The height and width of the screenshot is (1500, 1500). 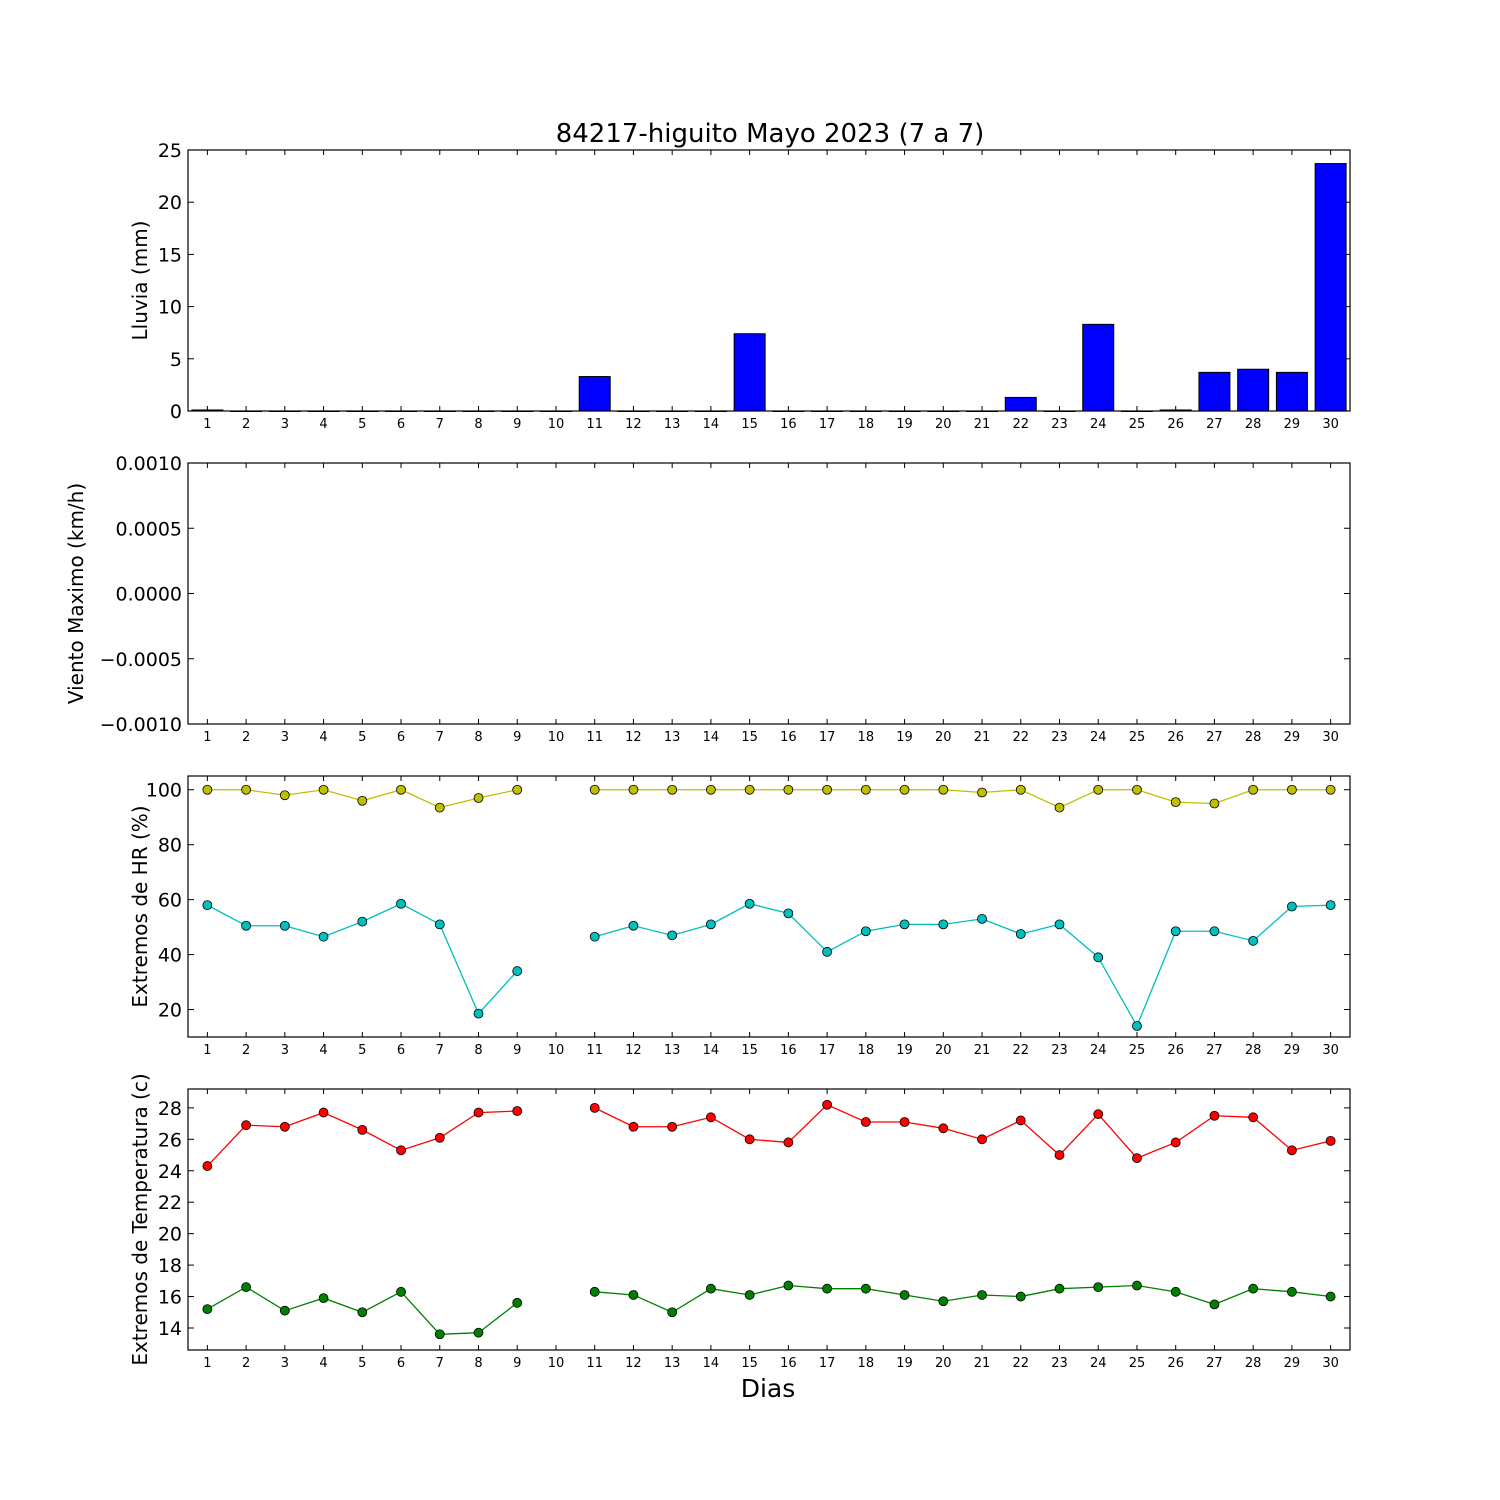 What do you see at coordinates (170, 846) in the screenshot?
I see `hr-ytick-label: 80` at bounding box center [170, 846].